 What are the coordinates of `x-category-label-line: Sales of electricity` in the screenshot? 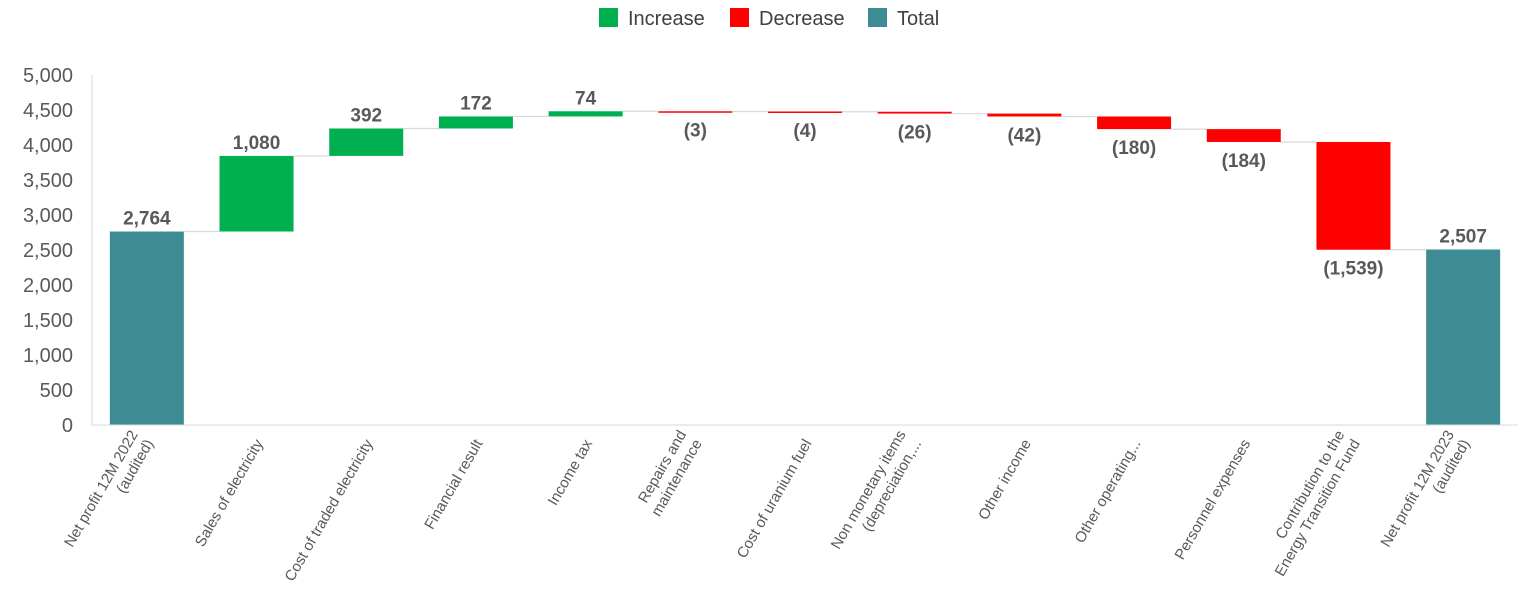 It's located at (229, 493).